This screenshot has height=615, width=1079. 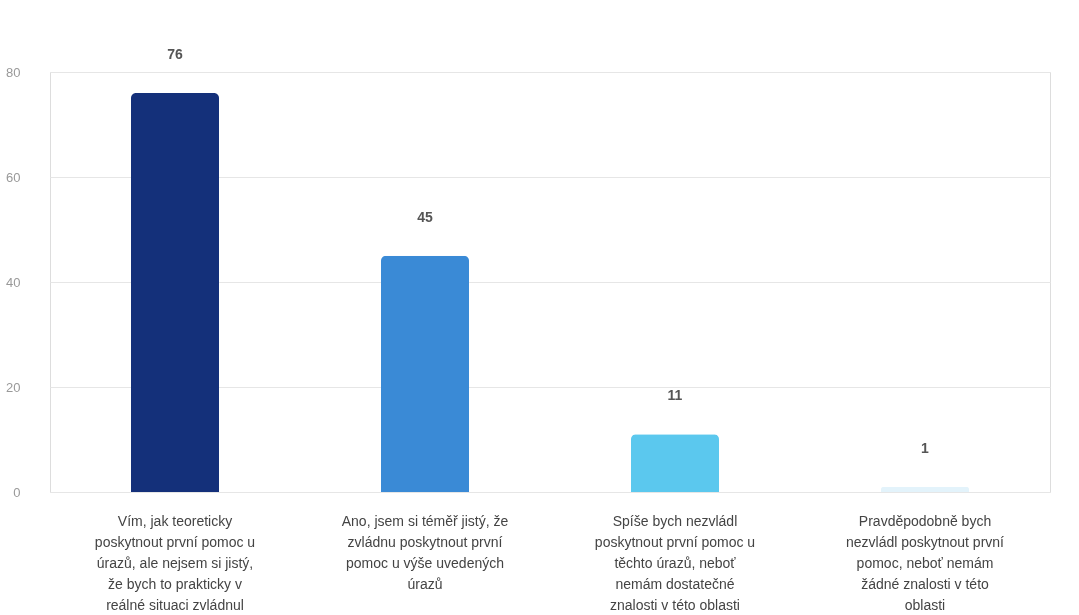 I want to click on y-tick-label: 0, so click(x=17, y=492).